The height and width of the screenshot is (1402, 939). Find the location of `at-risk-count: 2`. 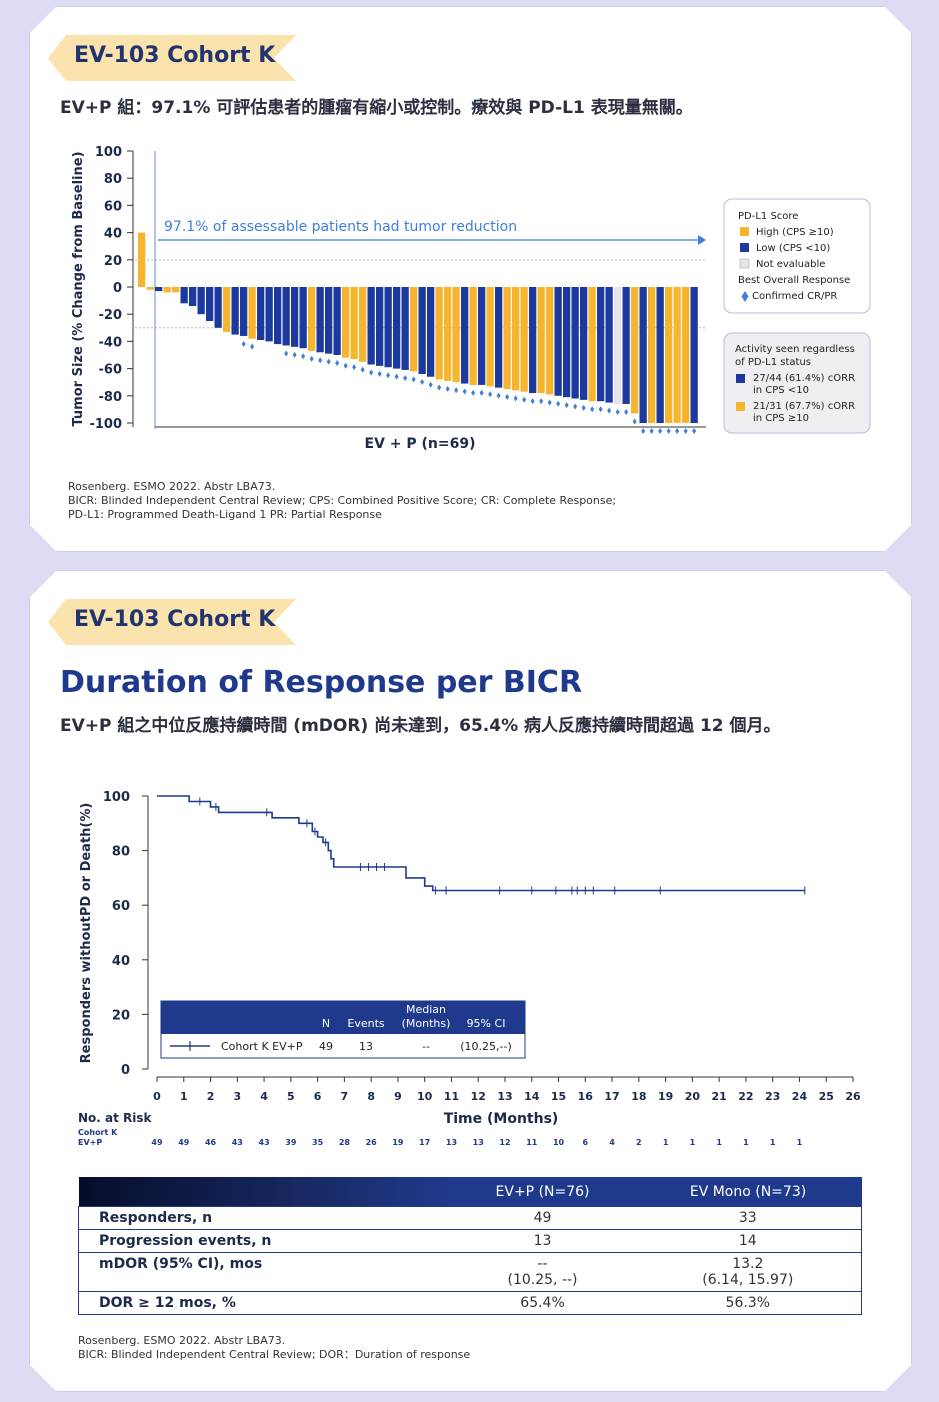

at-risk-count: 2 is located at coordinates (639, 1142).